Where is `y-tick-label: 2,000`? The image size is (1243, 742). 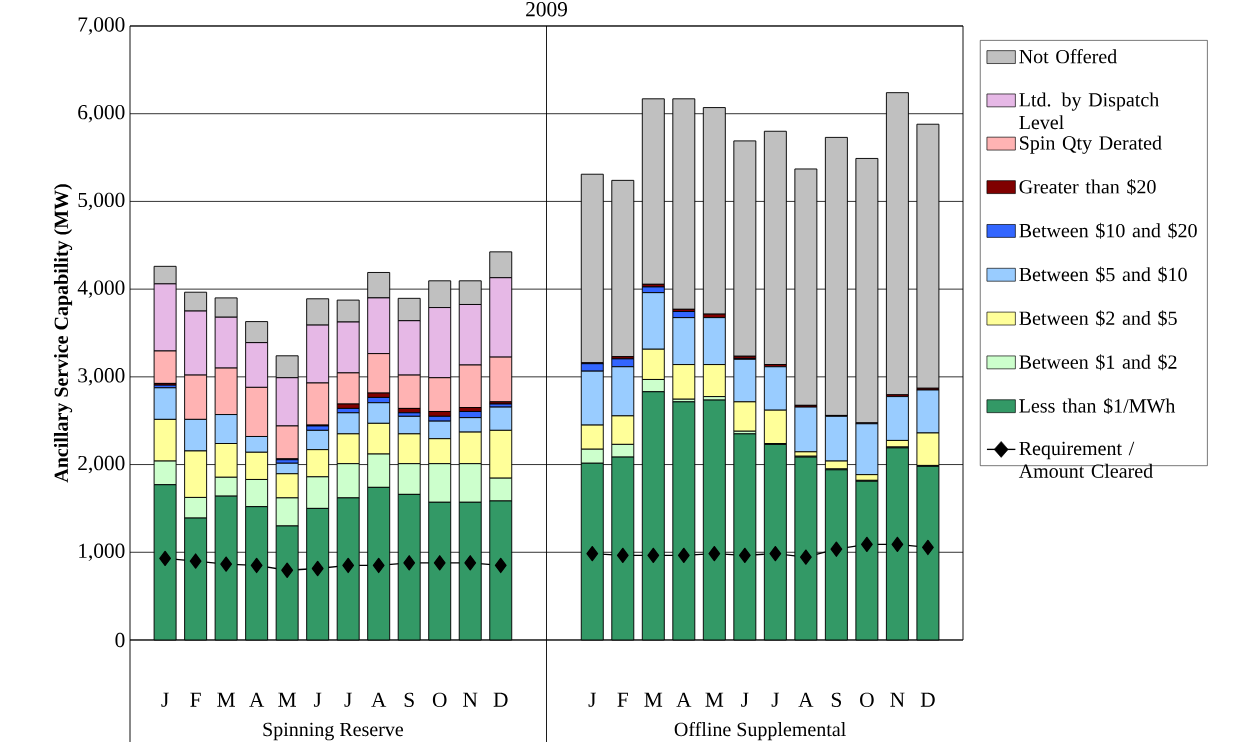 y-tick-label: 2,000 is located at coordinates (101, 464).